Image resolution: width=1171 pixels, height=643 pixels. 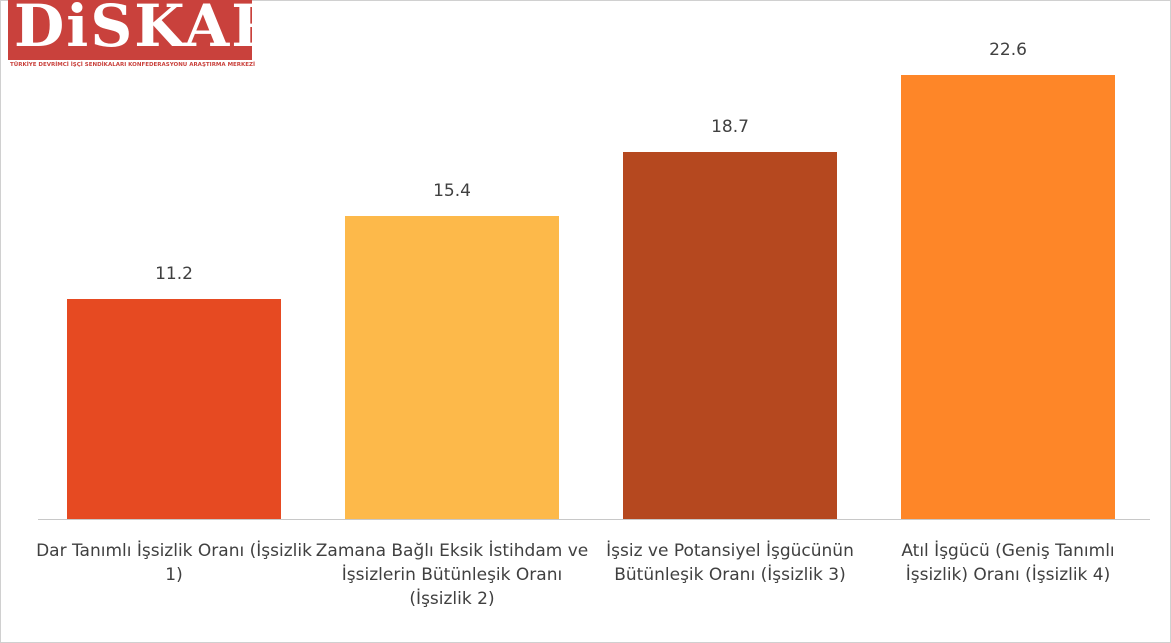 What do you see at coordinates (730, 126) in the screenshot?
I see `value-label: 18.7` at bounding box center [730, 126].